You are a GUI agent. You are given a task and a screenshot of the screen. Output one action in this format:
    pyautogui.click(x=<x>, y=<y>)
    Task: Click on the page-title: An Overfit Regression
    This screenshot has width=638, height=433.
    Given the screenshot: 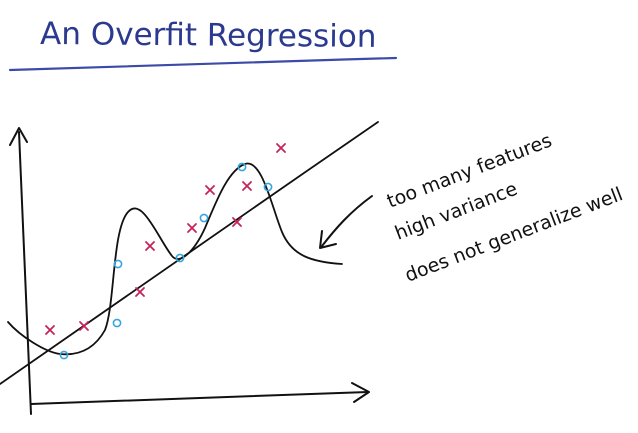 What is the action you would take?
    pyautogui.click(x=208, y=35)
    